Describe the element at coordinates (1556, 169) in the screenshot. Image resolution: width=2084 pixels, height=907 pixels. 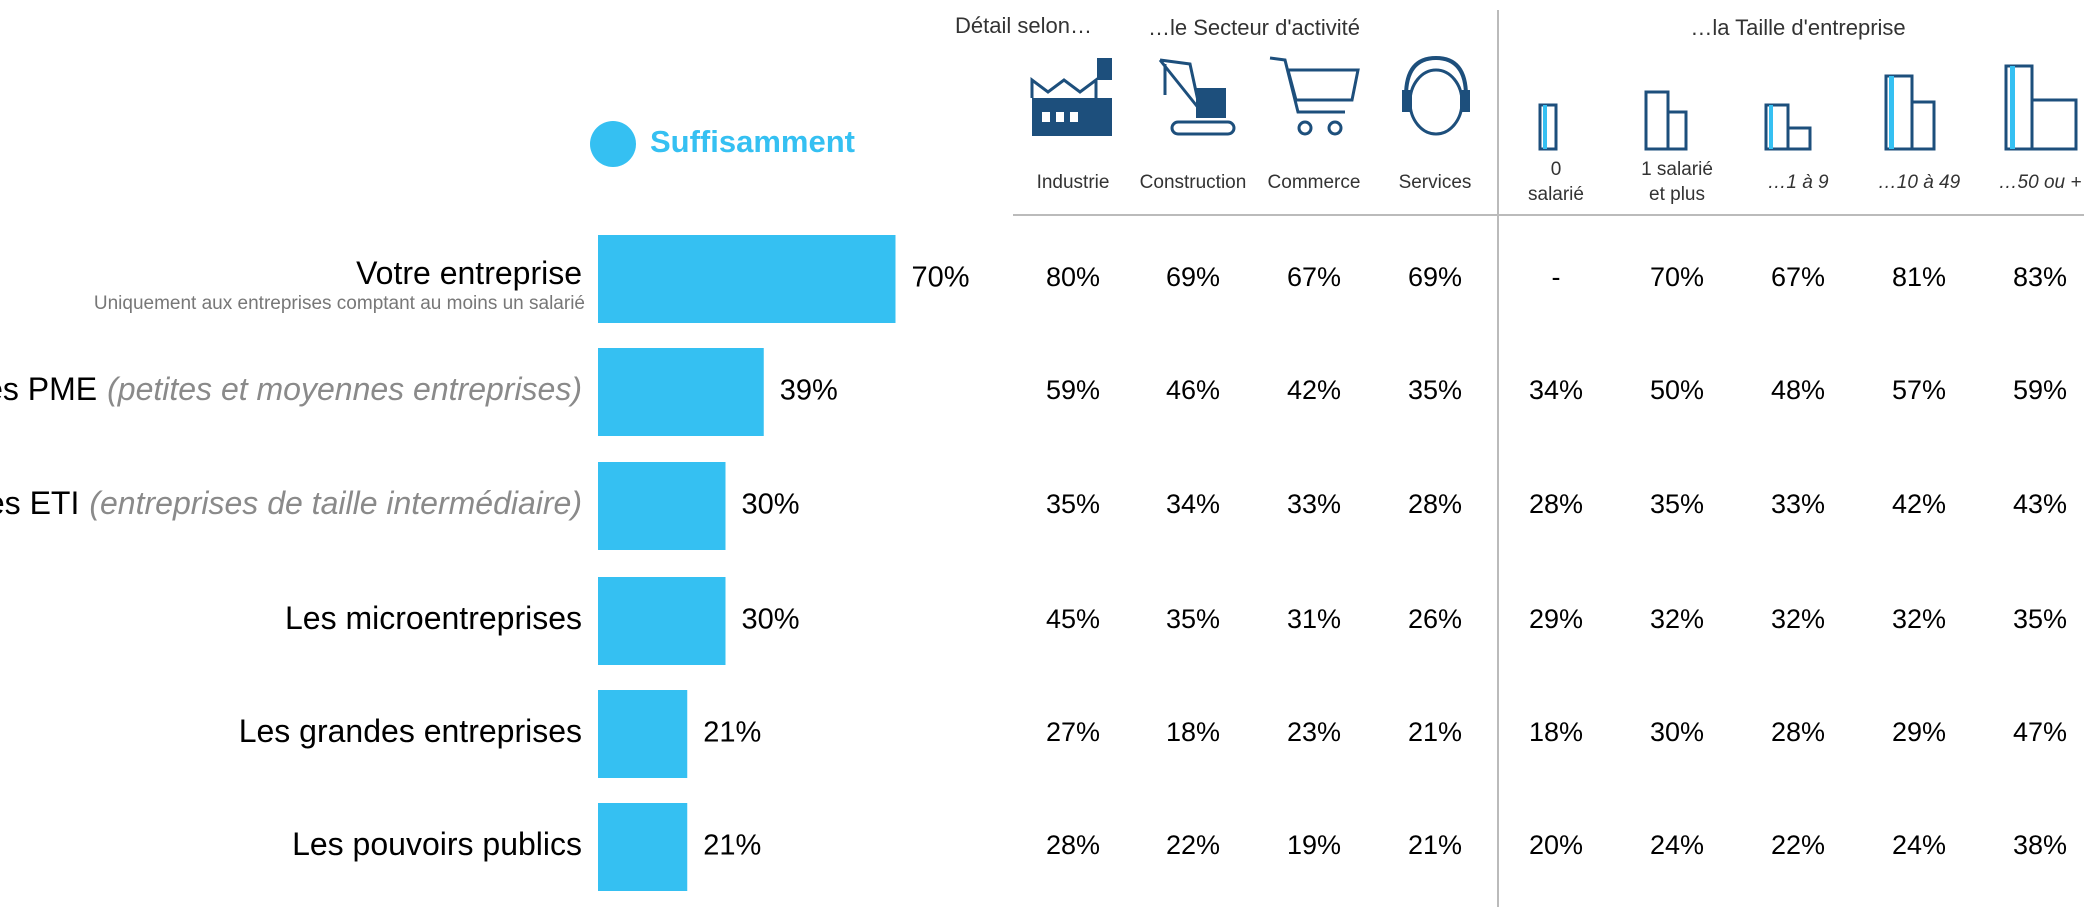
I see `column-header: 0` at that location.